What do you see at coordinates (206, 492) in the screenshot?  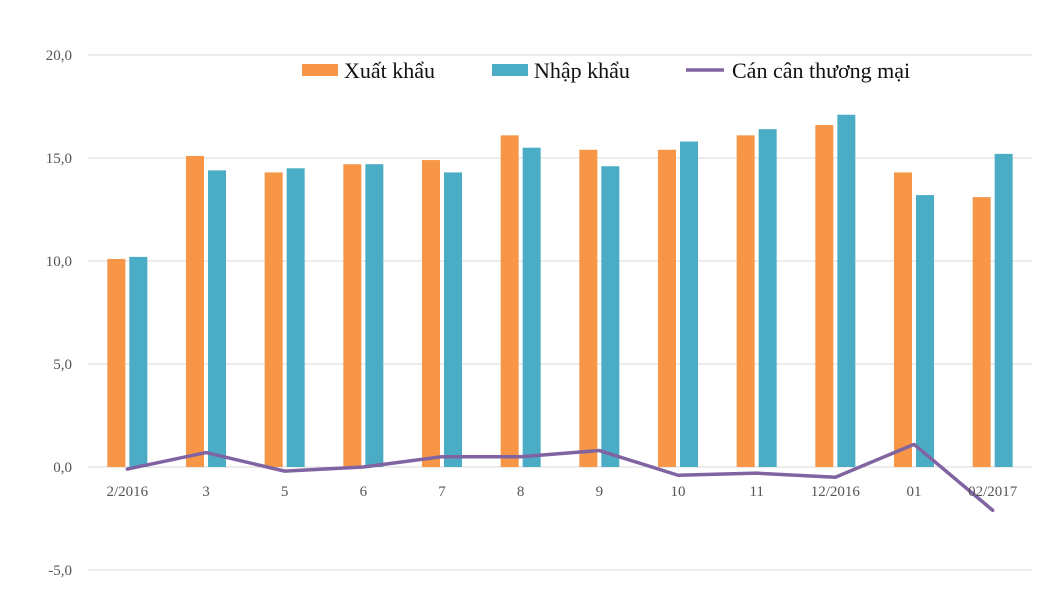 I see `x-tick-label: 3` at bounding box center [206, 492].